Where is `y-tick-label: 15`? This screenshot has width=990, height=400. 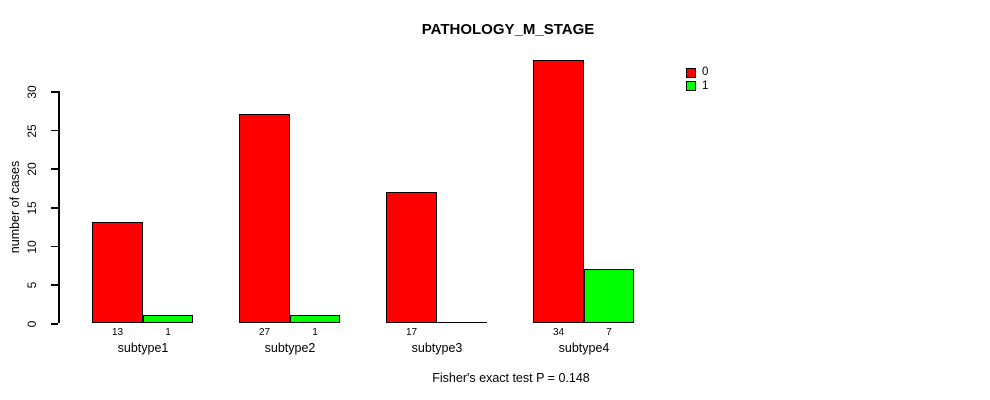
y-tick-label: 15 is located at coordinates (32, 208).